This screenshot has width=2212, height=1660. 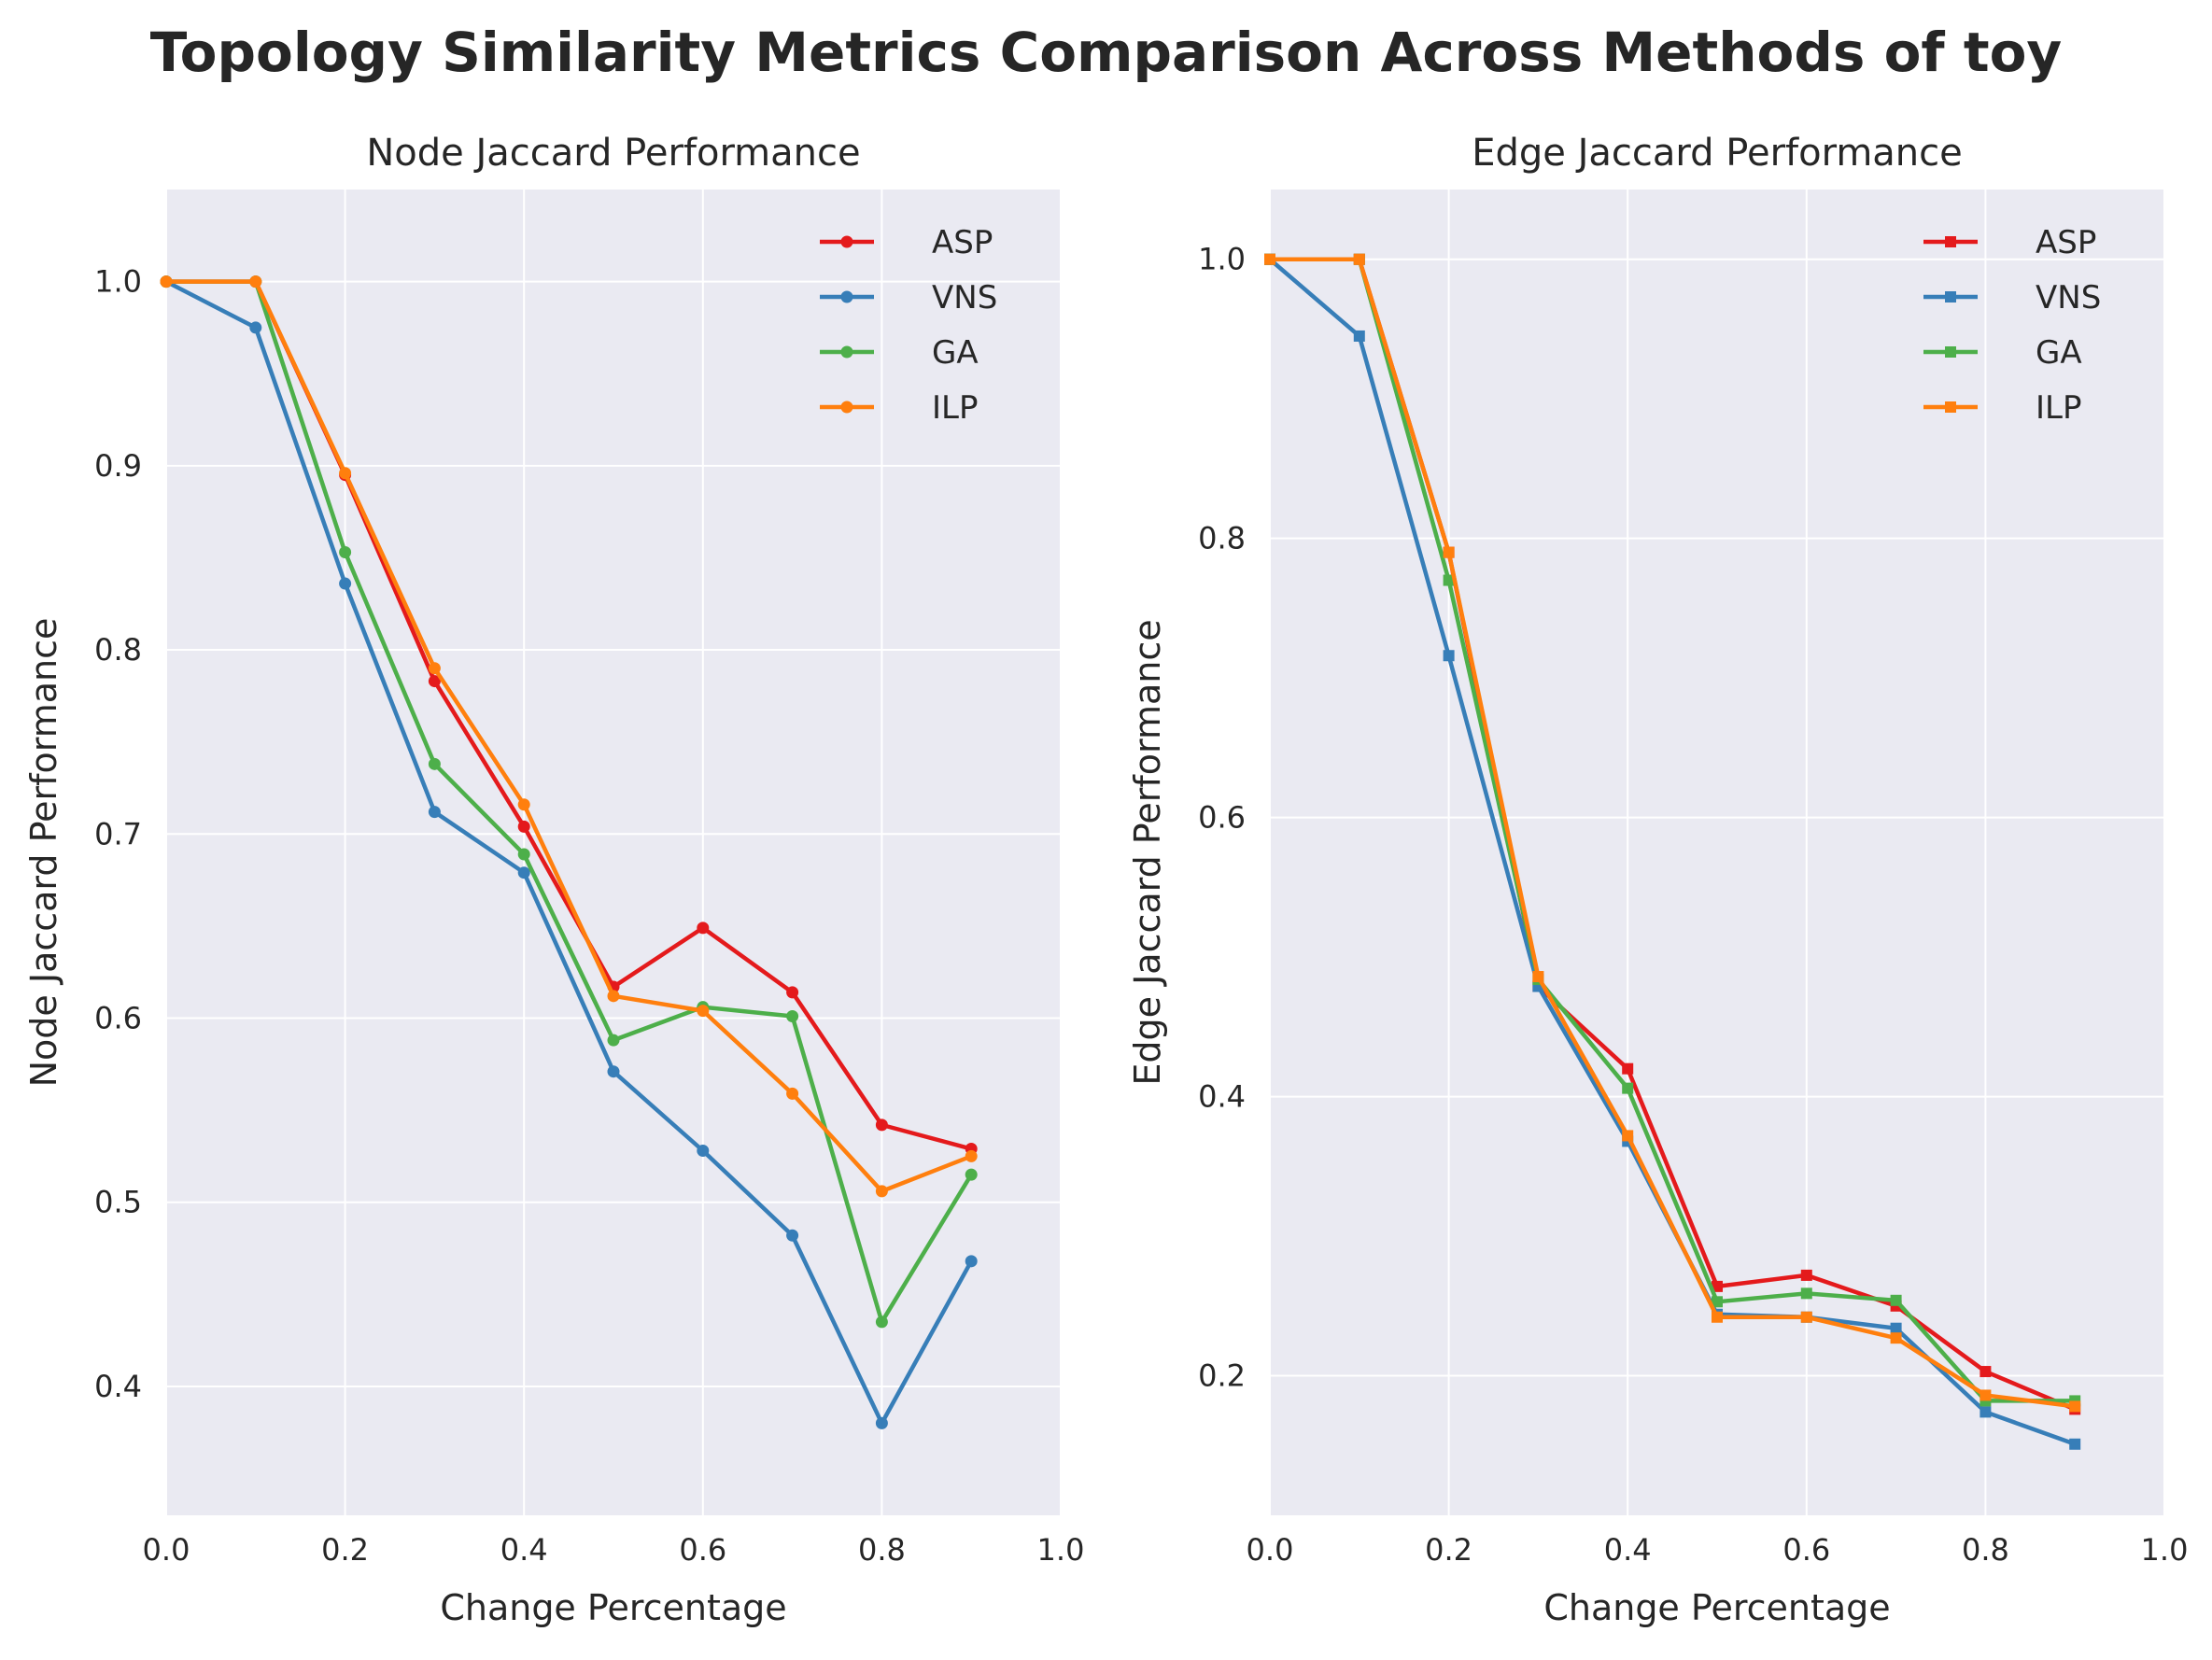 I want to click on legend-label: GA, so click(x=955, y=353).